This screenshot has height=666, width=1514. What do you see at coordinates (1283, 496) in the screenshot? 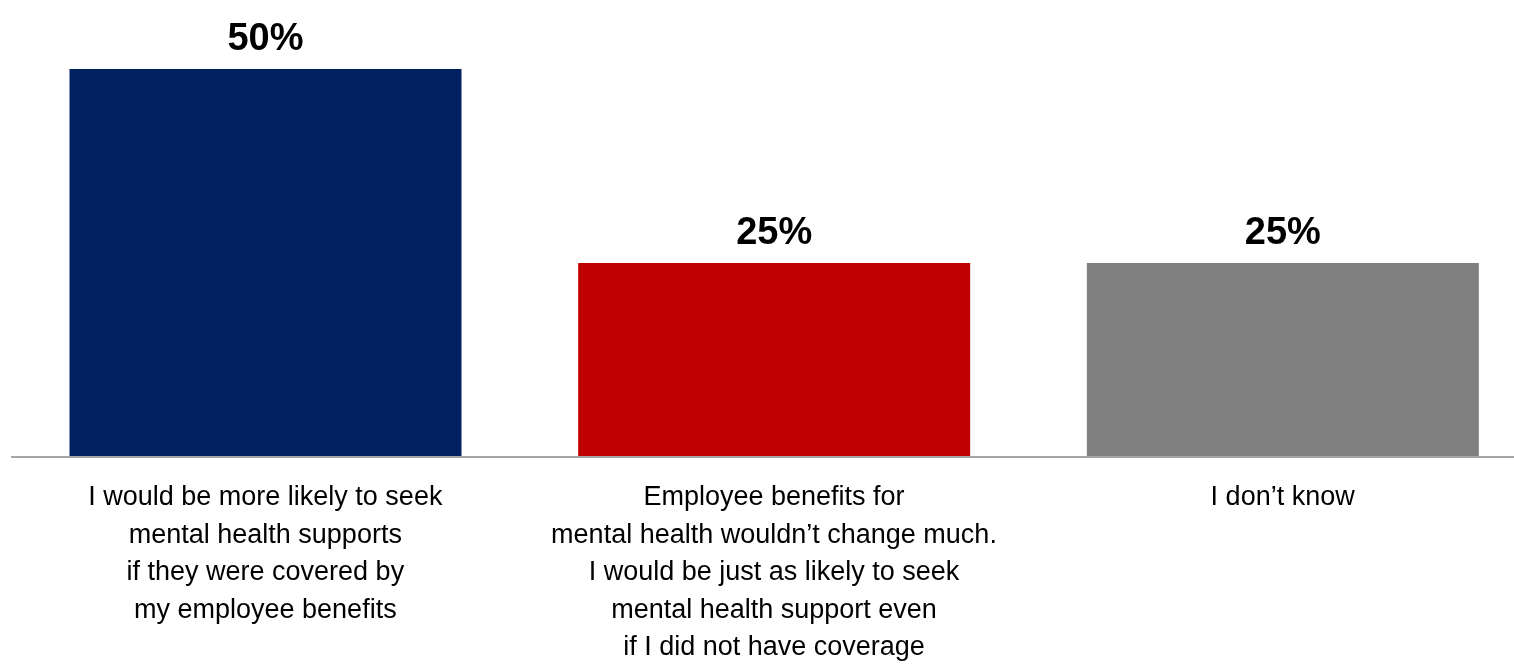
I see `x-tick-label: I don’t know` at bounding box center [1283, 496].